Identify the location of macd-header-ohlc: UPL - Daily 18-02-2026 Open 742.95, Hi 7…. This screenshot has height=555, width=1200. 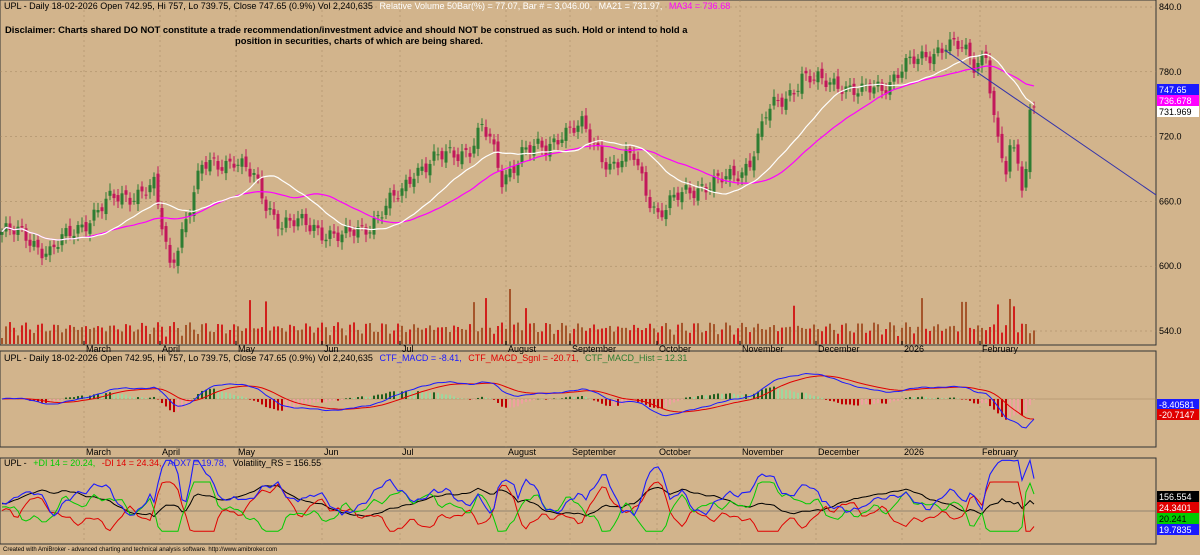
(188, 358).